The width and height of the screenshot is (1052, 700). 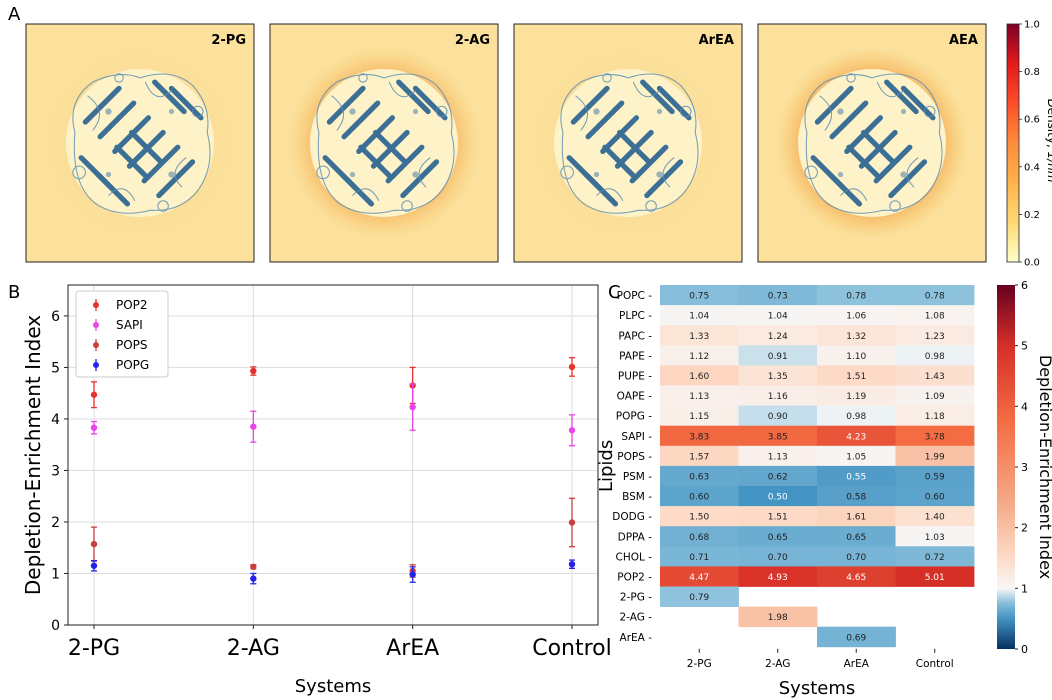 What do you see at coordinates (872, 143) in the screenshot?
I see `density-map-aea: AEA` at bounding box center [872, 143].